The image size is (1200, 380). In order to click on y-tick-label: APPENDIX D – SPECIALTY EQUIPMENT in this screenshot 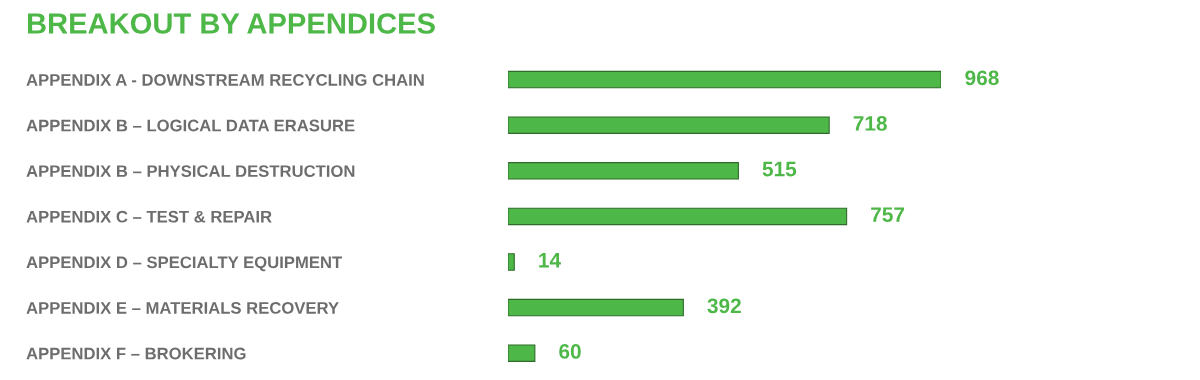, I will do `click(184, 264)`.